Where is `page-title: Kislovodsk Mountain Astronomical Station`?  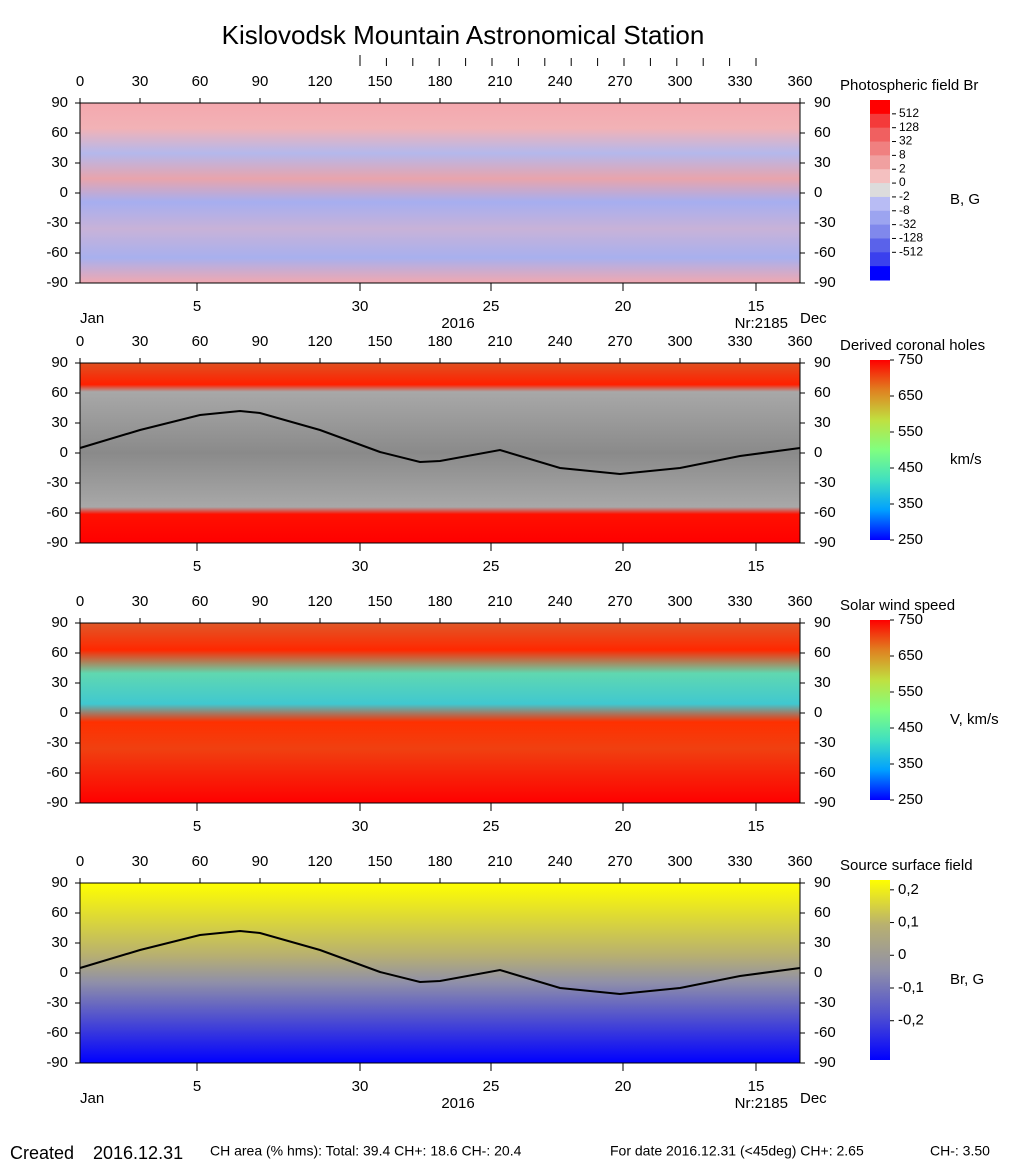 page-title: Kislovodsk Mountain Astronomical Station is located at coordinates (463, 35).